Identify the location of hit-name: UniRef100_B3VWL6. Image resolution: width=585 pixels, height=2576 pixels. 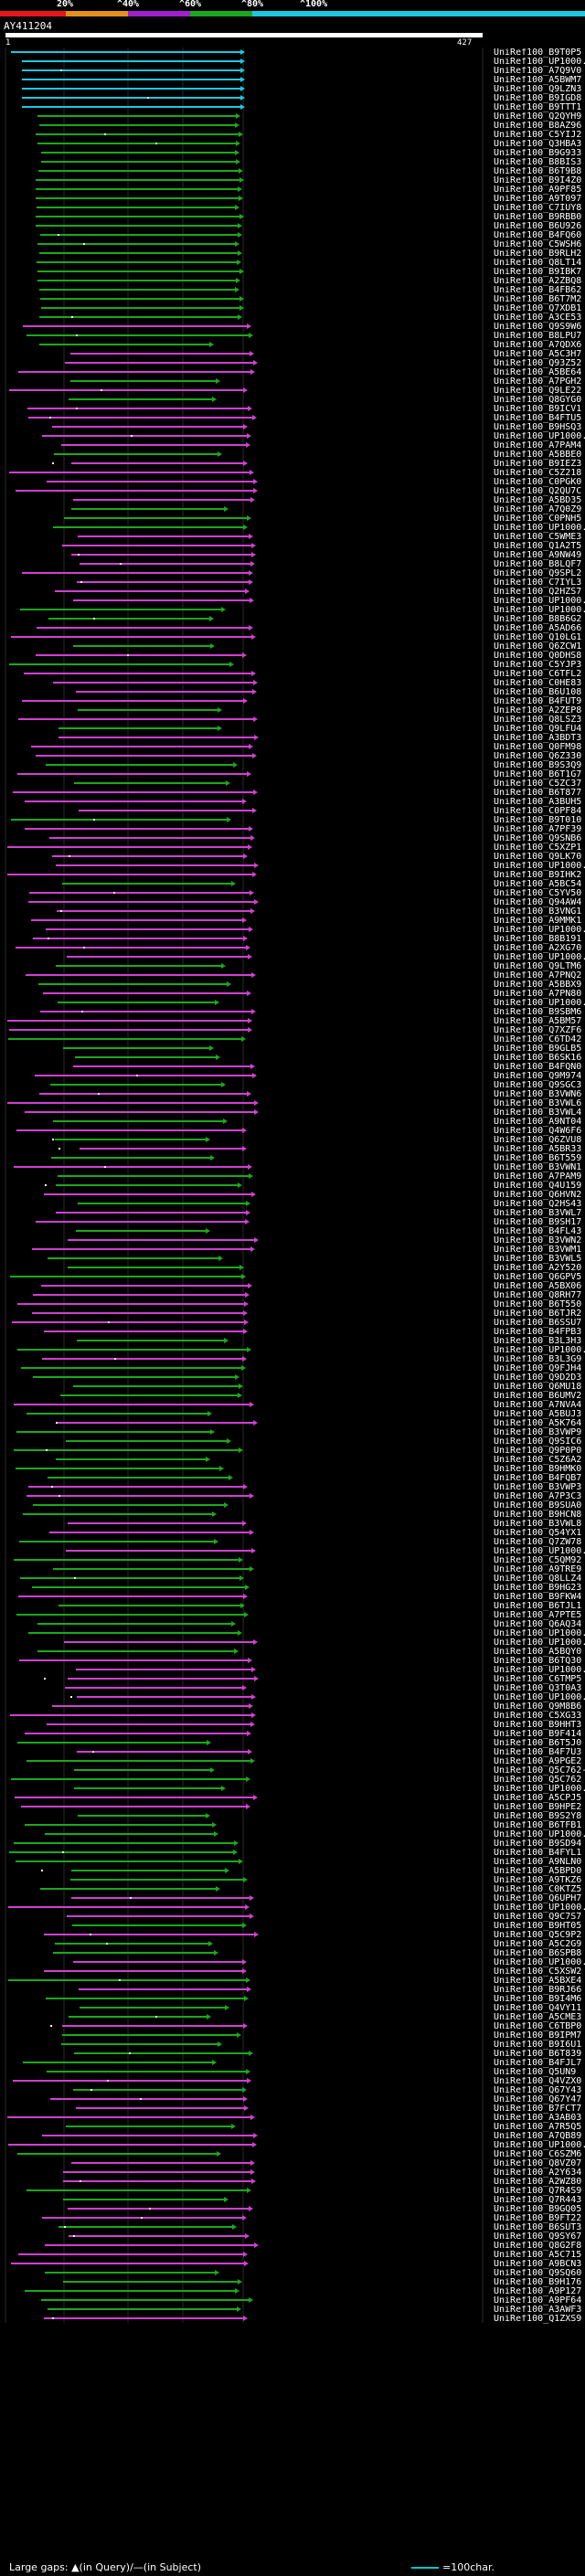
(538, 1103).